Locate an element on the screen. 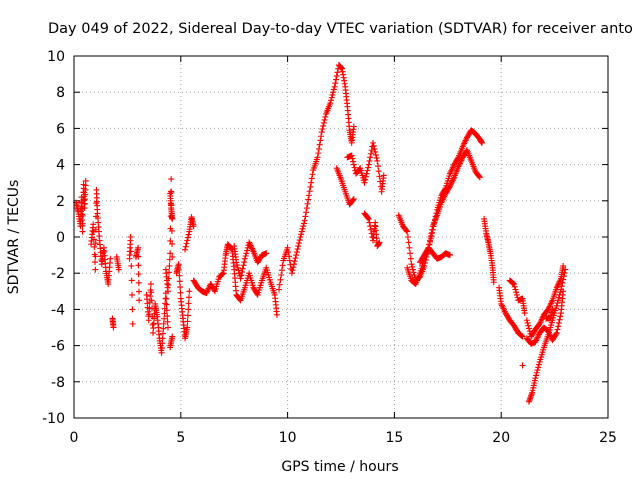  x-tick-label: 5 is located at coordinates (180, 438).